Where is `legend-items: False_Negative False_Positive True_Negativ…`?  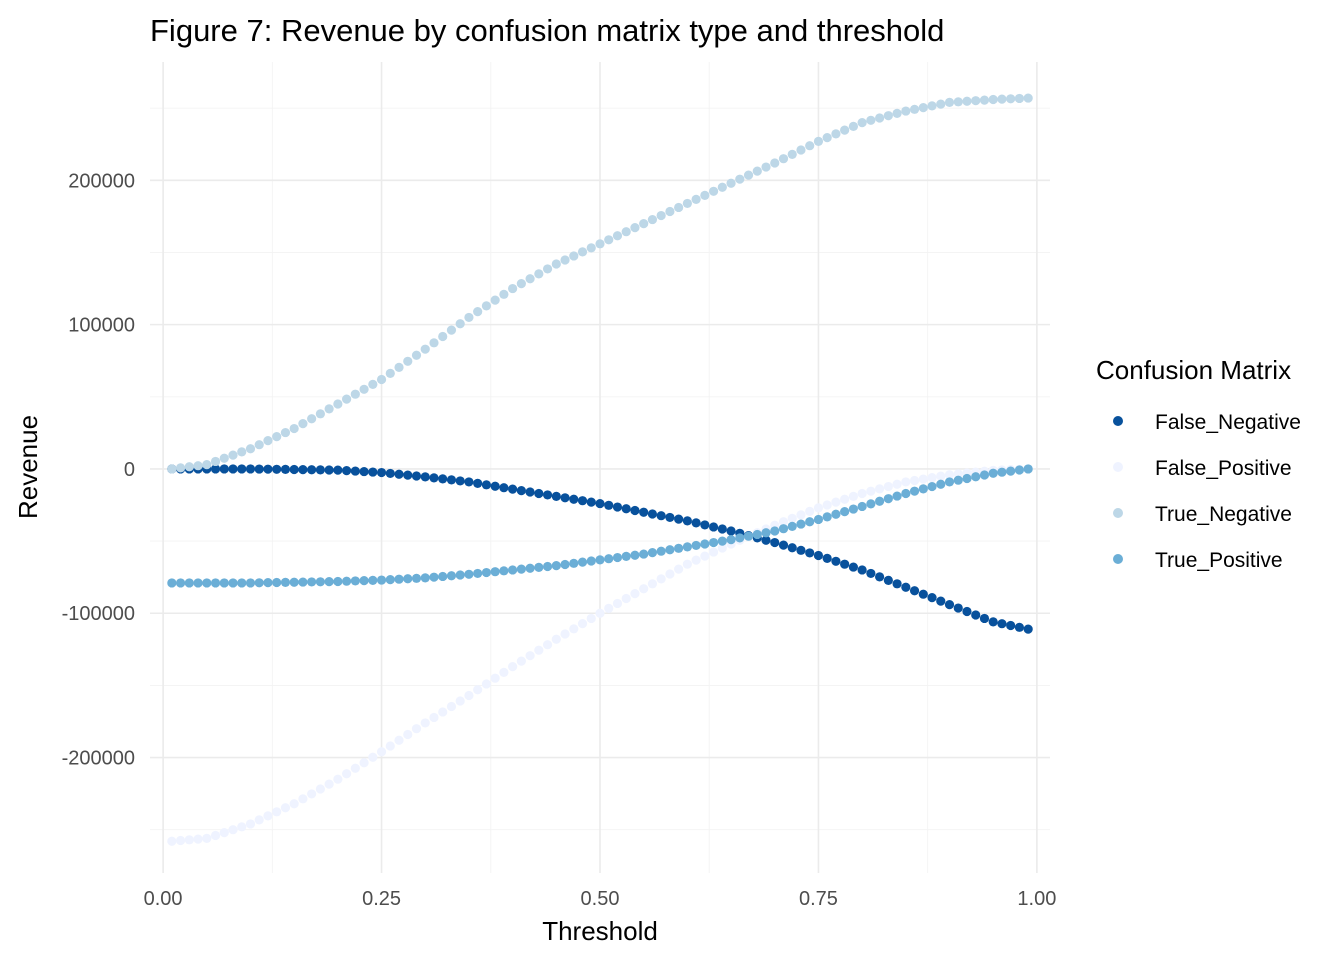
legend-items: False_Negative False_Positive True_Negativ… is located at coordinates (1207, 491).